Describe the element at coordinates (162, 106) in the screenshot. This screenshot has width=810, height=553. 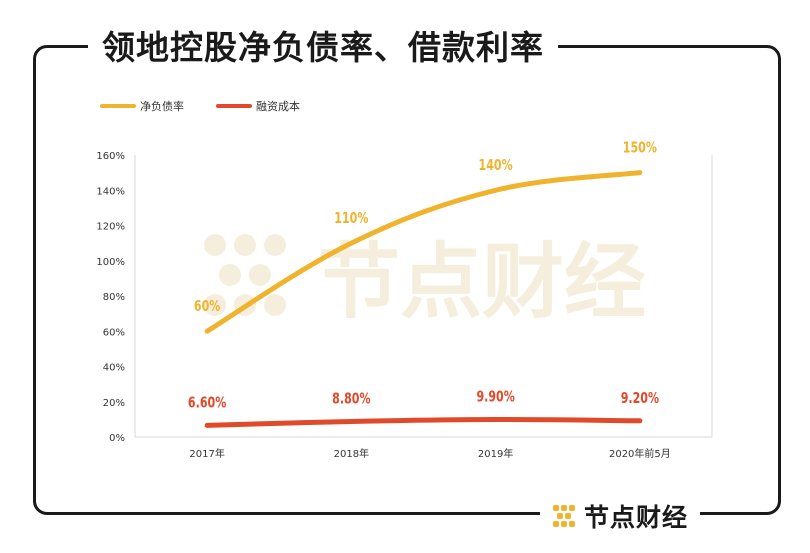
I see `legend-label-debt: 净负债率` at that location.